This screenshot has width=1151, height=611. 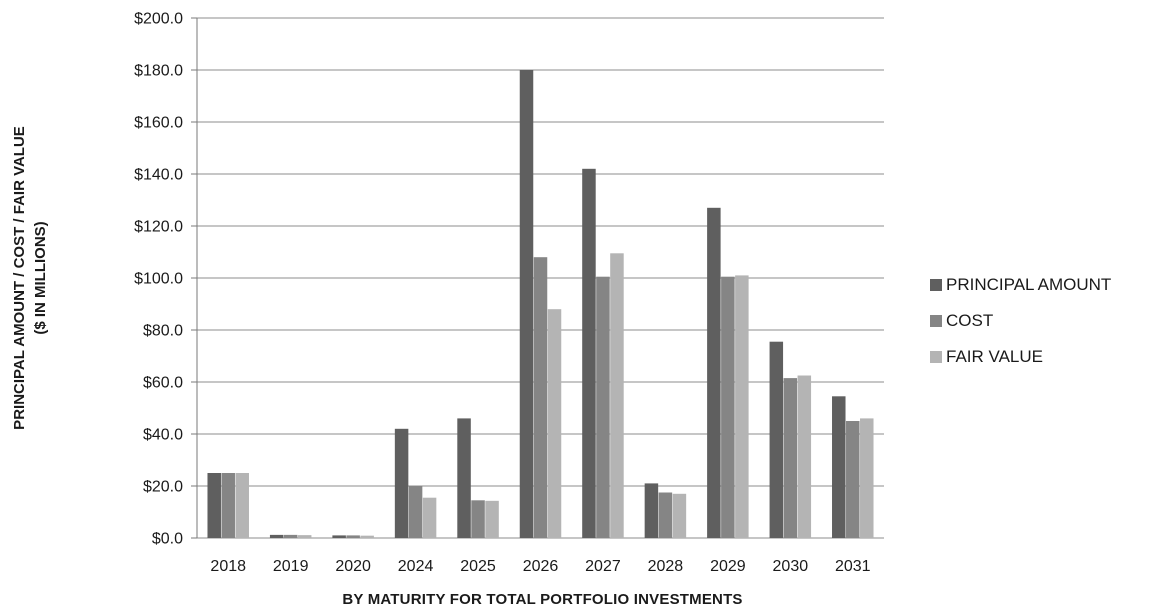 What do you see at coordinates (478, 566) in the screenshot?
I see `x-tick-label: 2025` at bounding box center [478, 566].